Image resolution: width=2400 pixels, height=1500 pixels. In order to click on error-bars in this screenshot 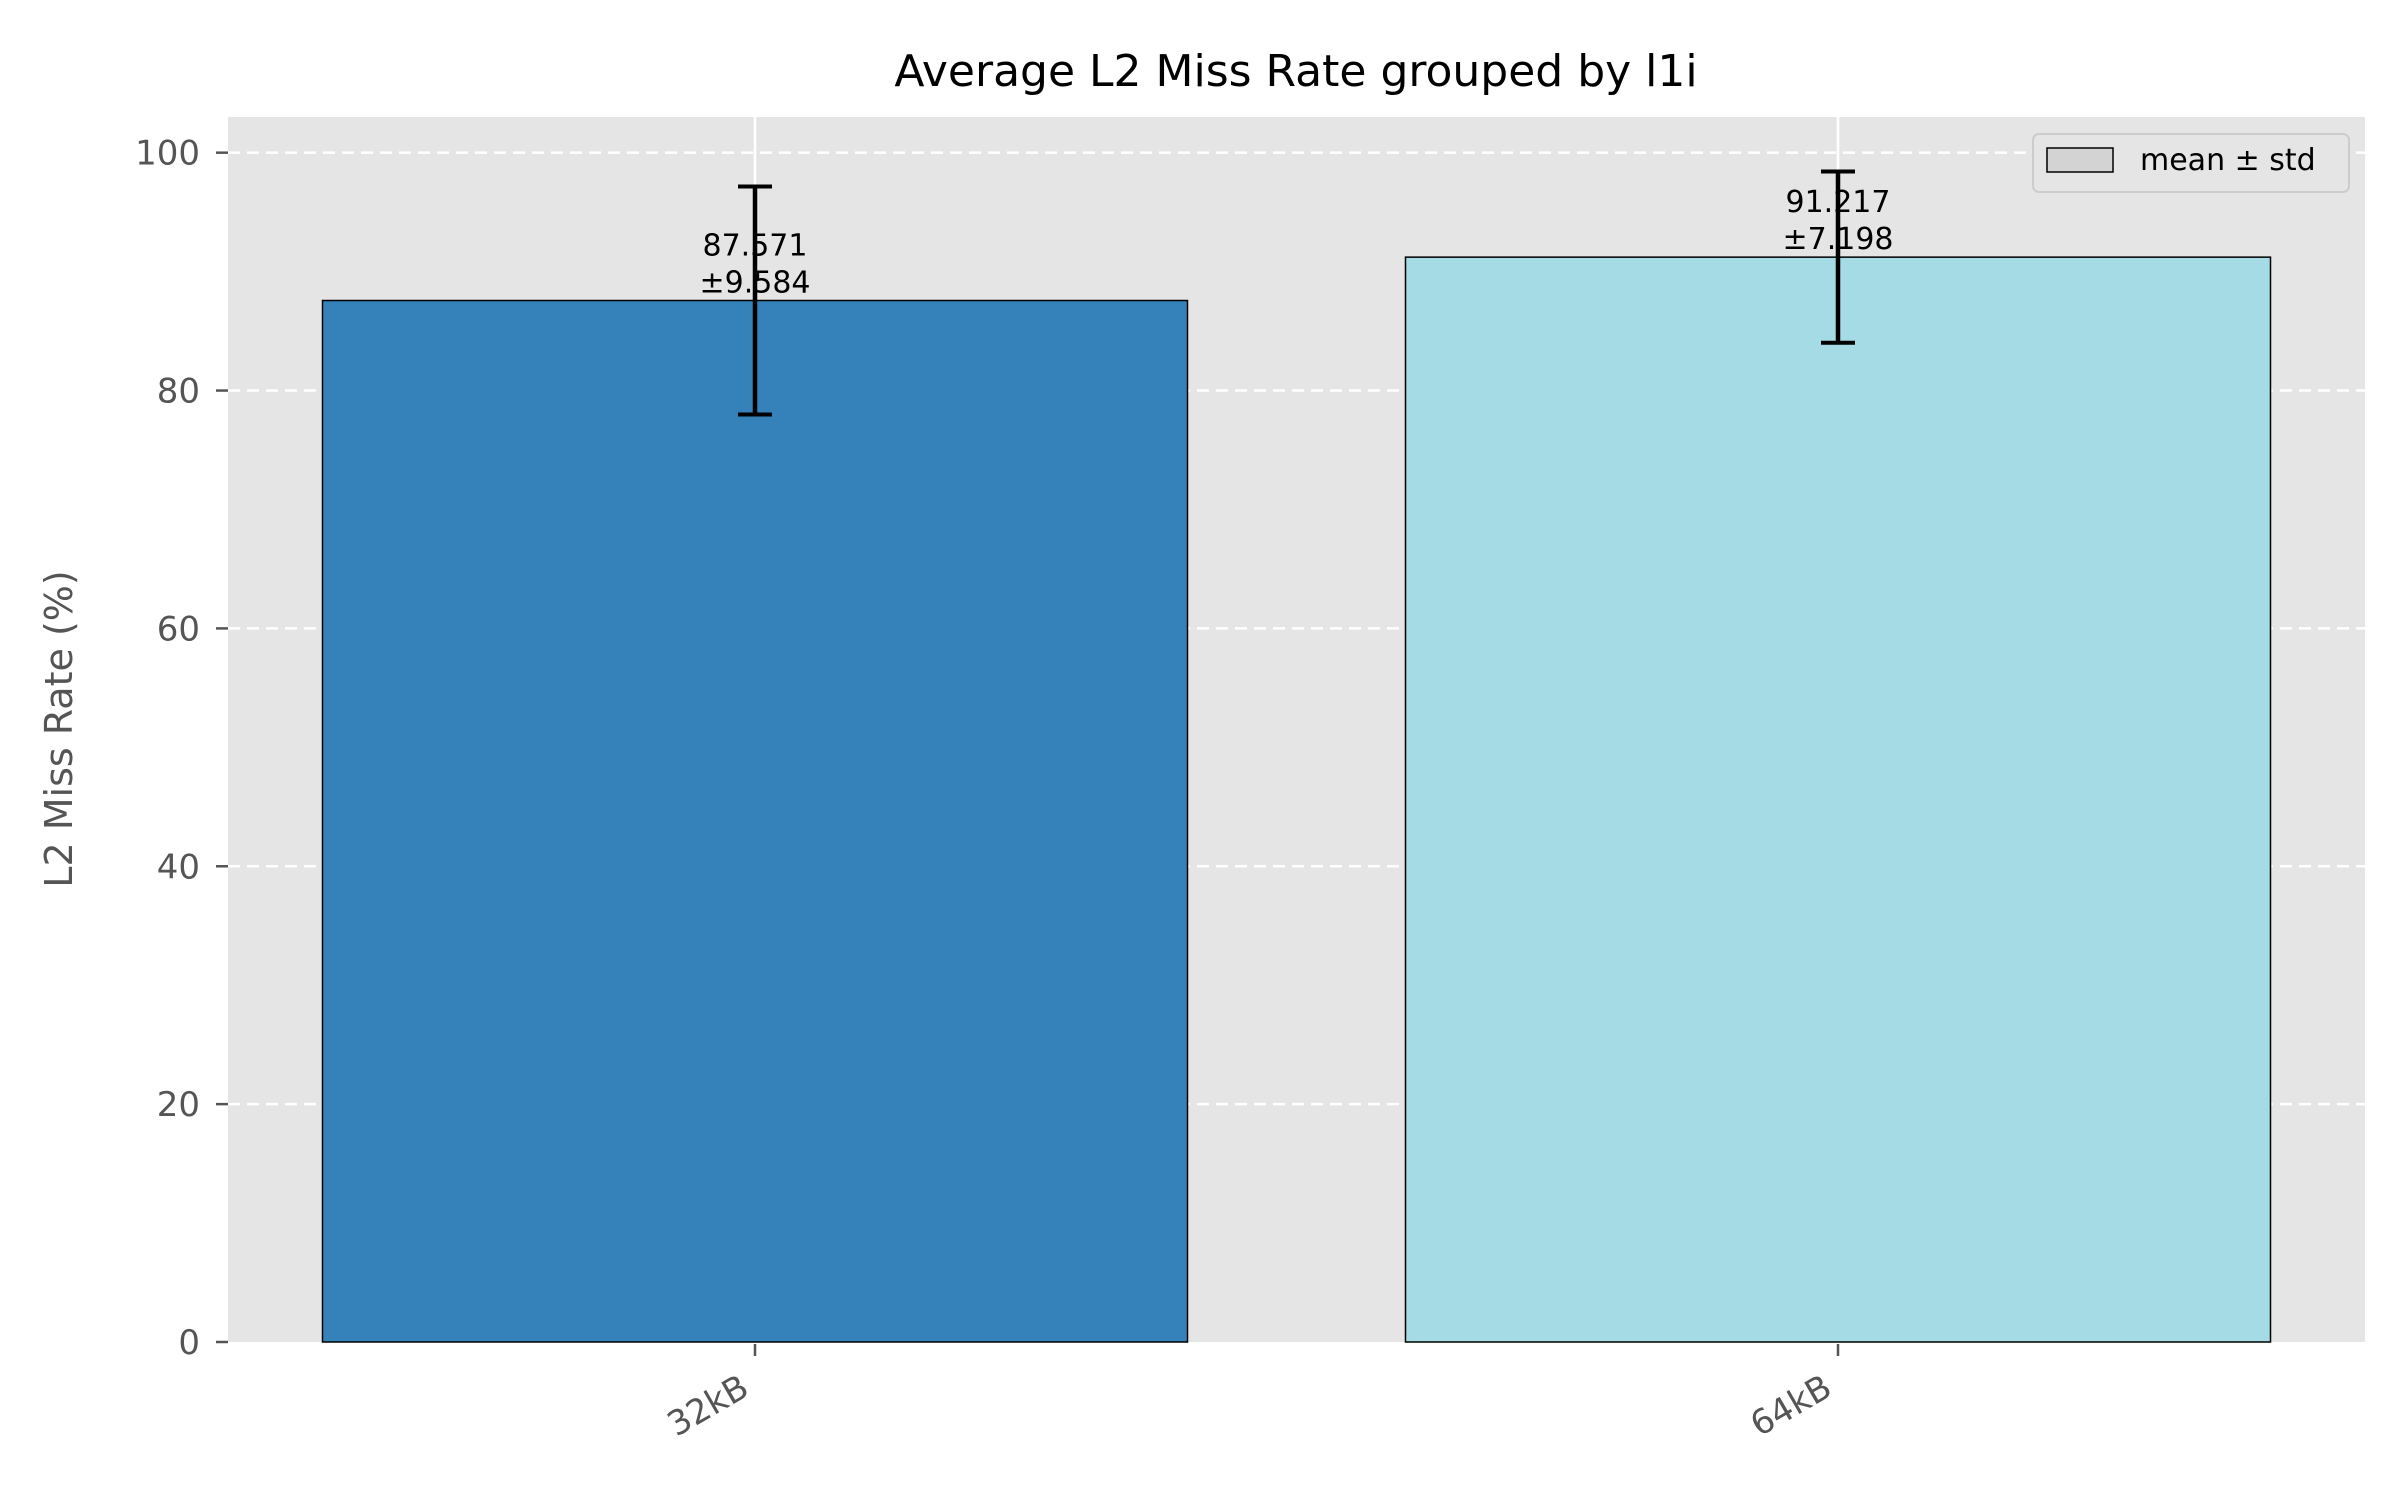, I will do `click(1296, 293)`.